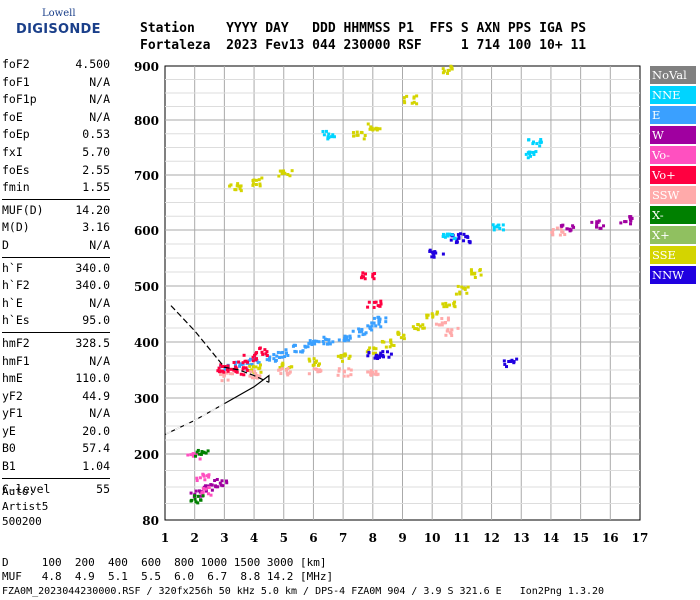 Image resolution: width=700 pixels, height=600 pixels. What do you see at coordinates (22, 521) in the screenshot?
I see `auto-version: 500200` at bounding box center [22, 521].